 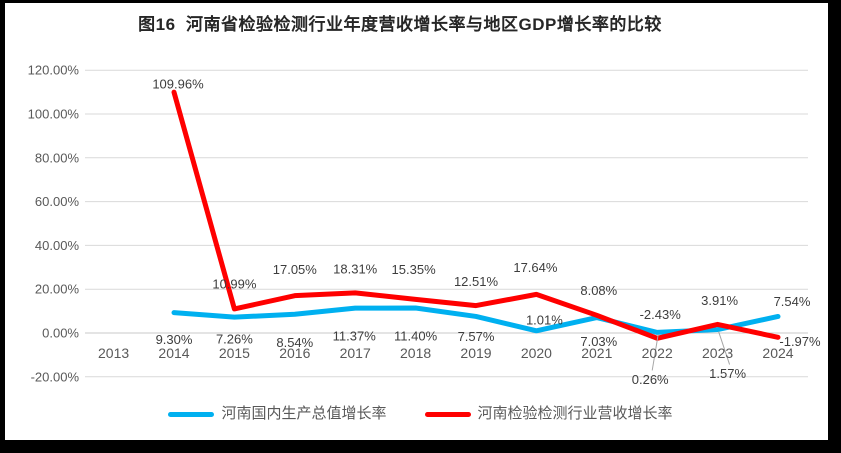 What do you see at coordinates (234, 339) in the screenshot?
I see `data-label: 7.26%` at bounding box center [234, 339].